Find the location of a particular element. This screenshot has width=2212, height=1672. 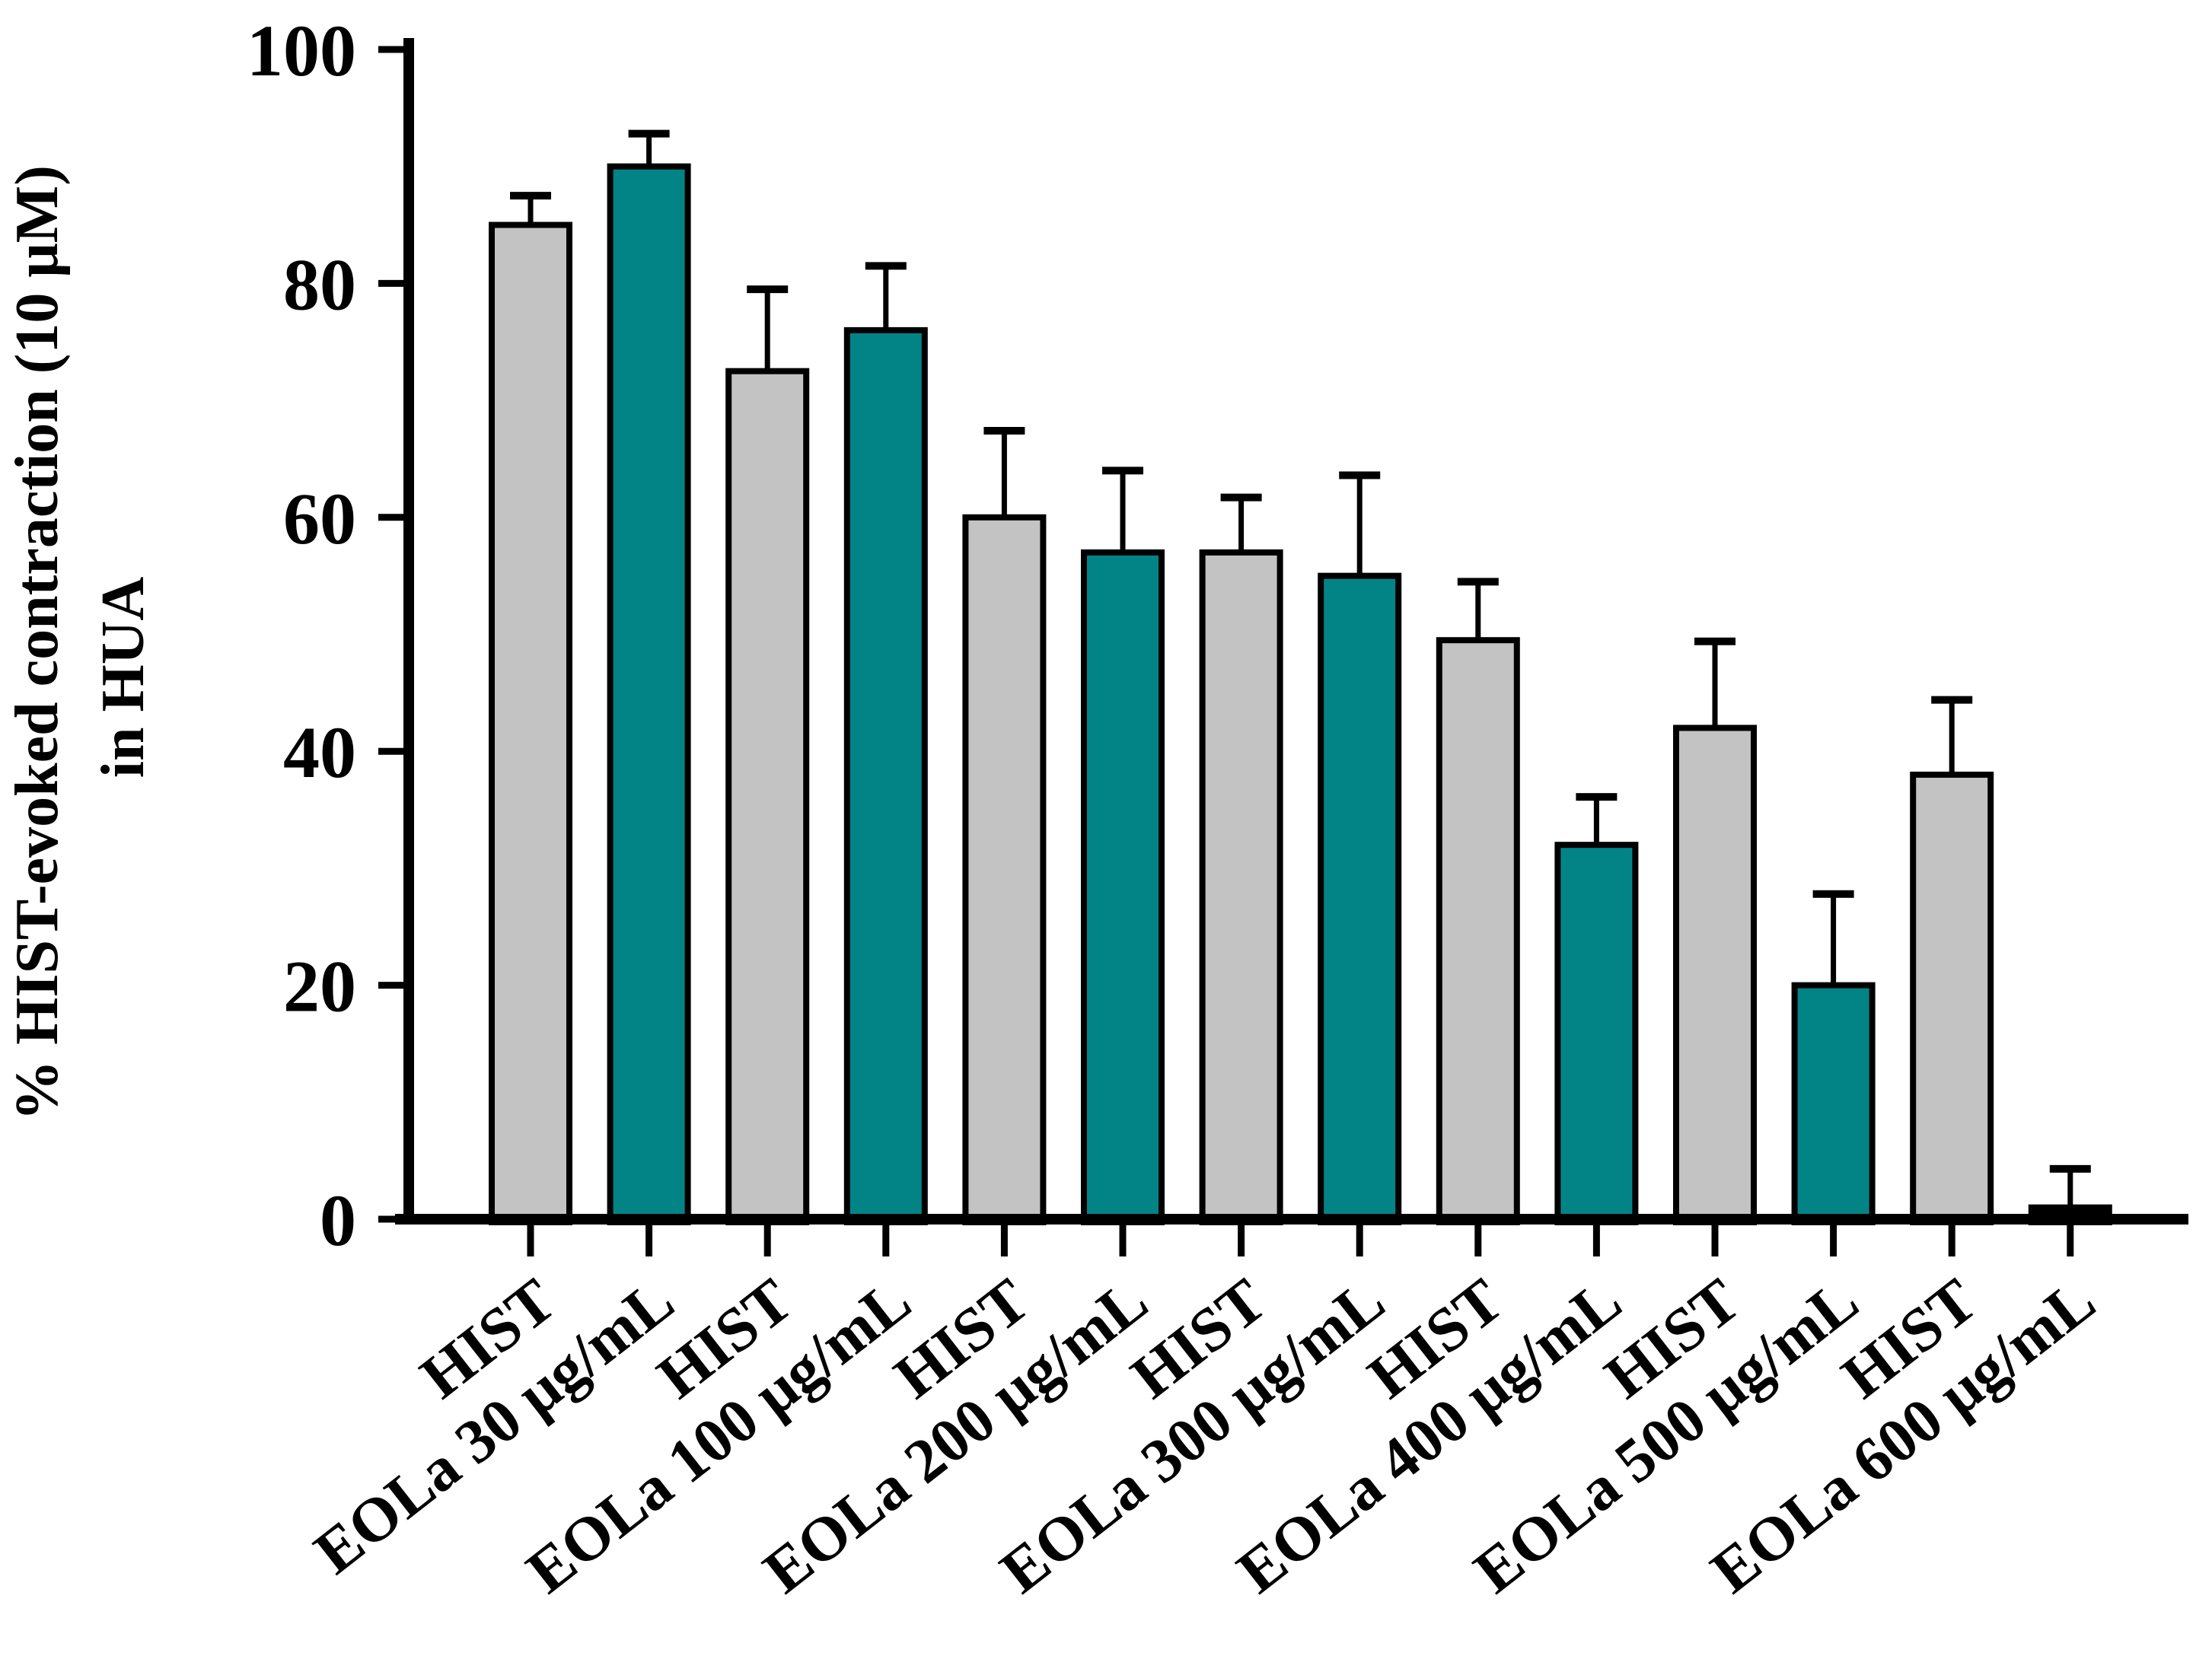

y-tick-label: 20 is located at coordinates (319, 986).